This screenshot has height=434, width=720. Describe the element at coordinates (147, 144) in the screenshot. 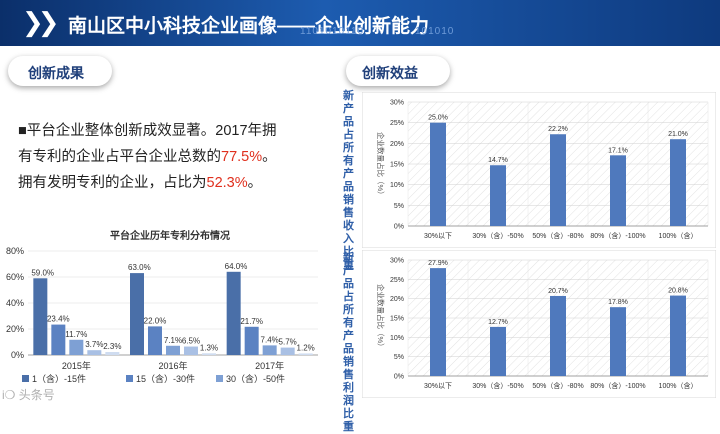

I see `bullet-text-part1: 平台企业整体创新成效显著。2017年拥有专利的企业占平台企业总数的` at that location.